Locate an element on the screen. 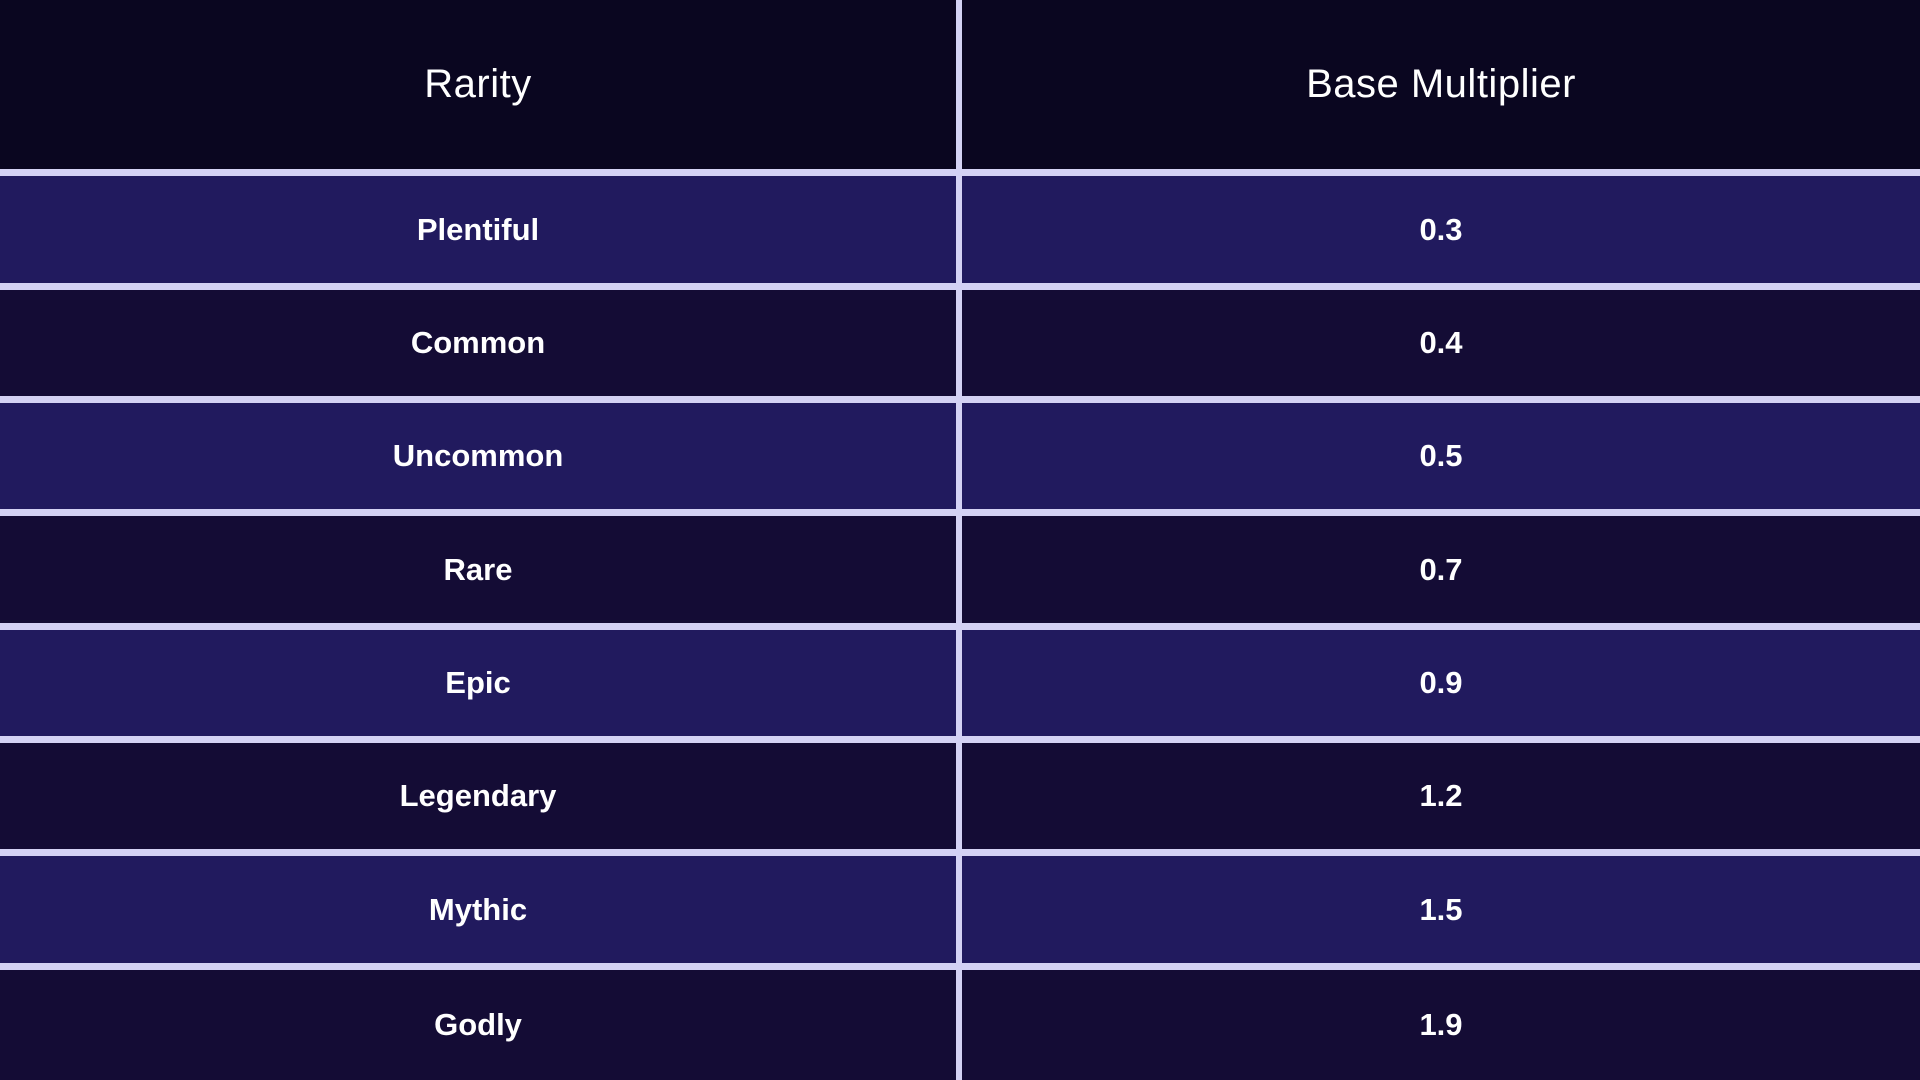  header-base-multiplier: Base Multiplier is located at coordinates (1441, 84).